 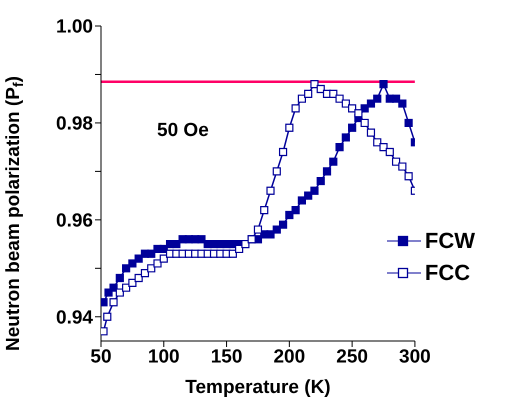 What do you see at coordinates (352, 357) in the screenshot?
I see `x-tick-label: 250` at bounding box center [352, 357].